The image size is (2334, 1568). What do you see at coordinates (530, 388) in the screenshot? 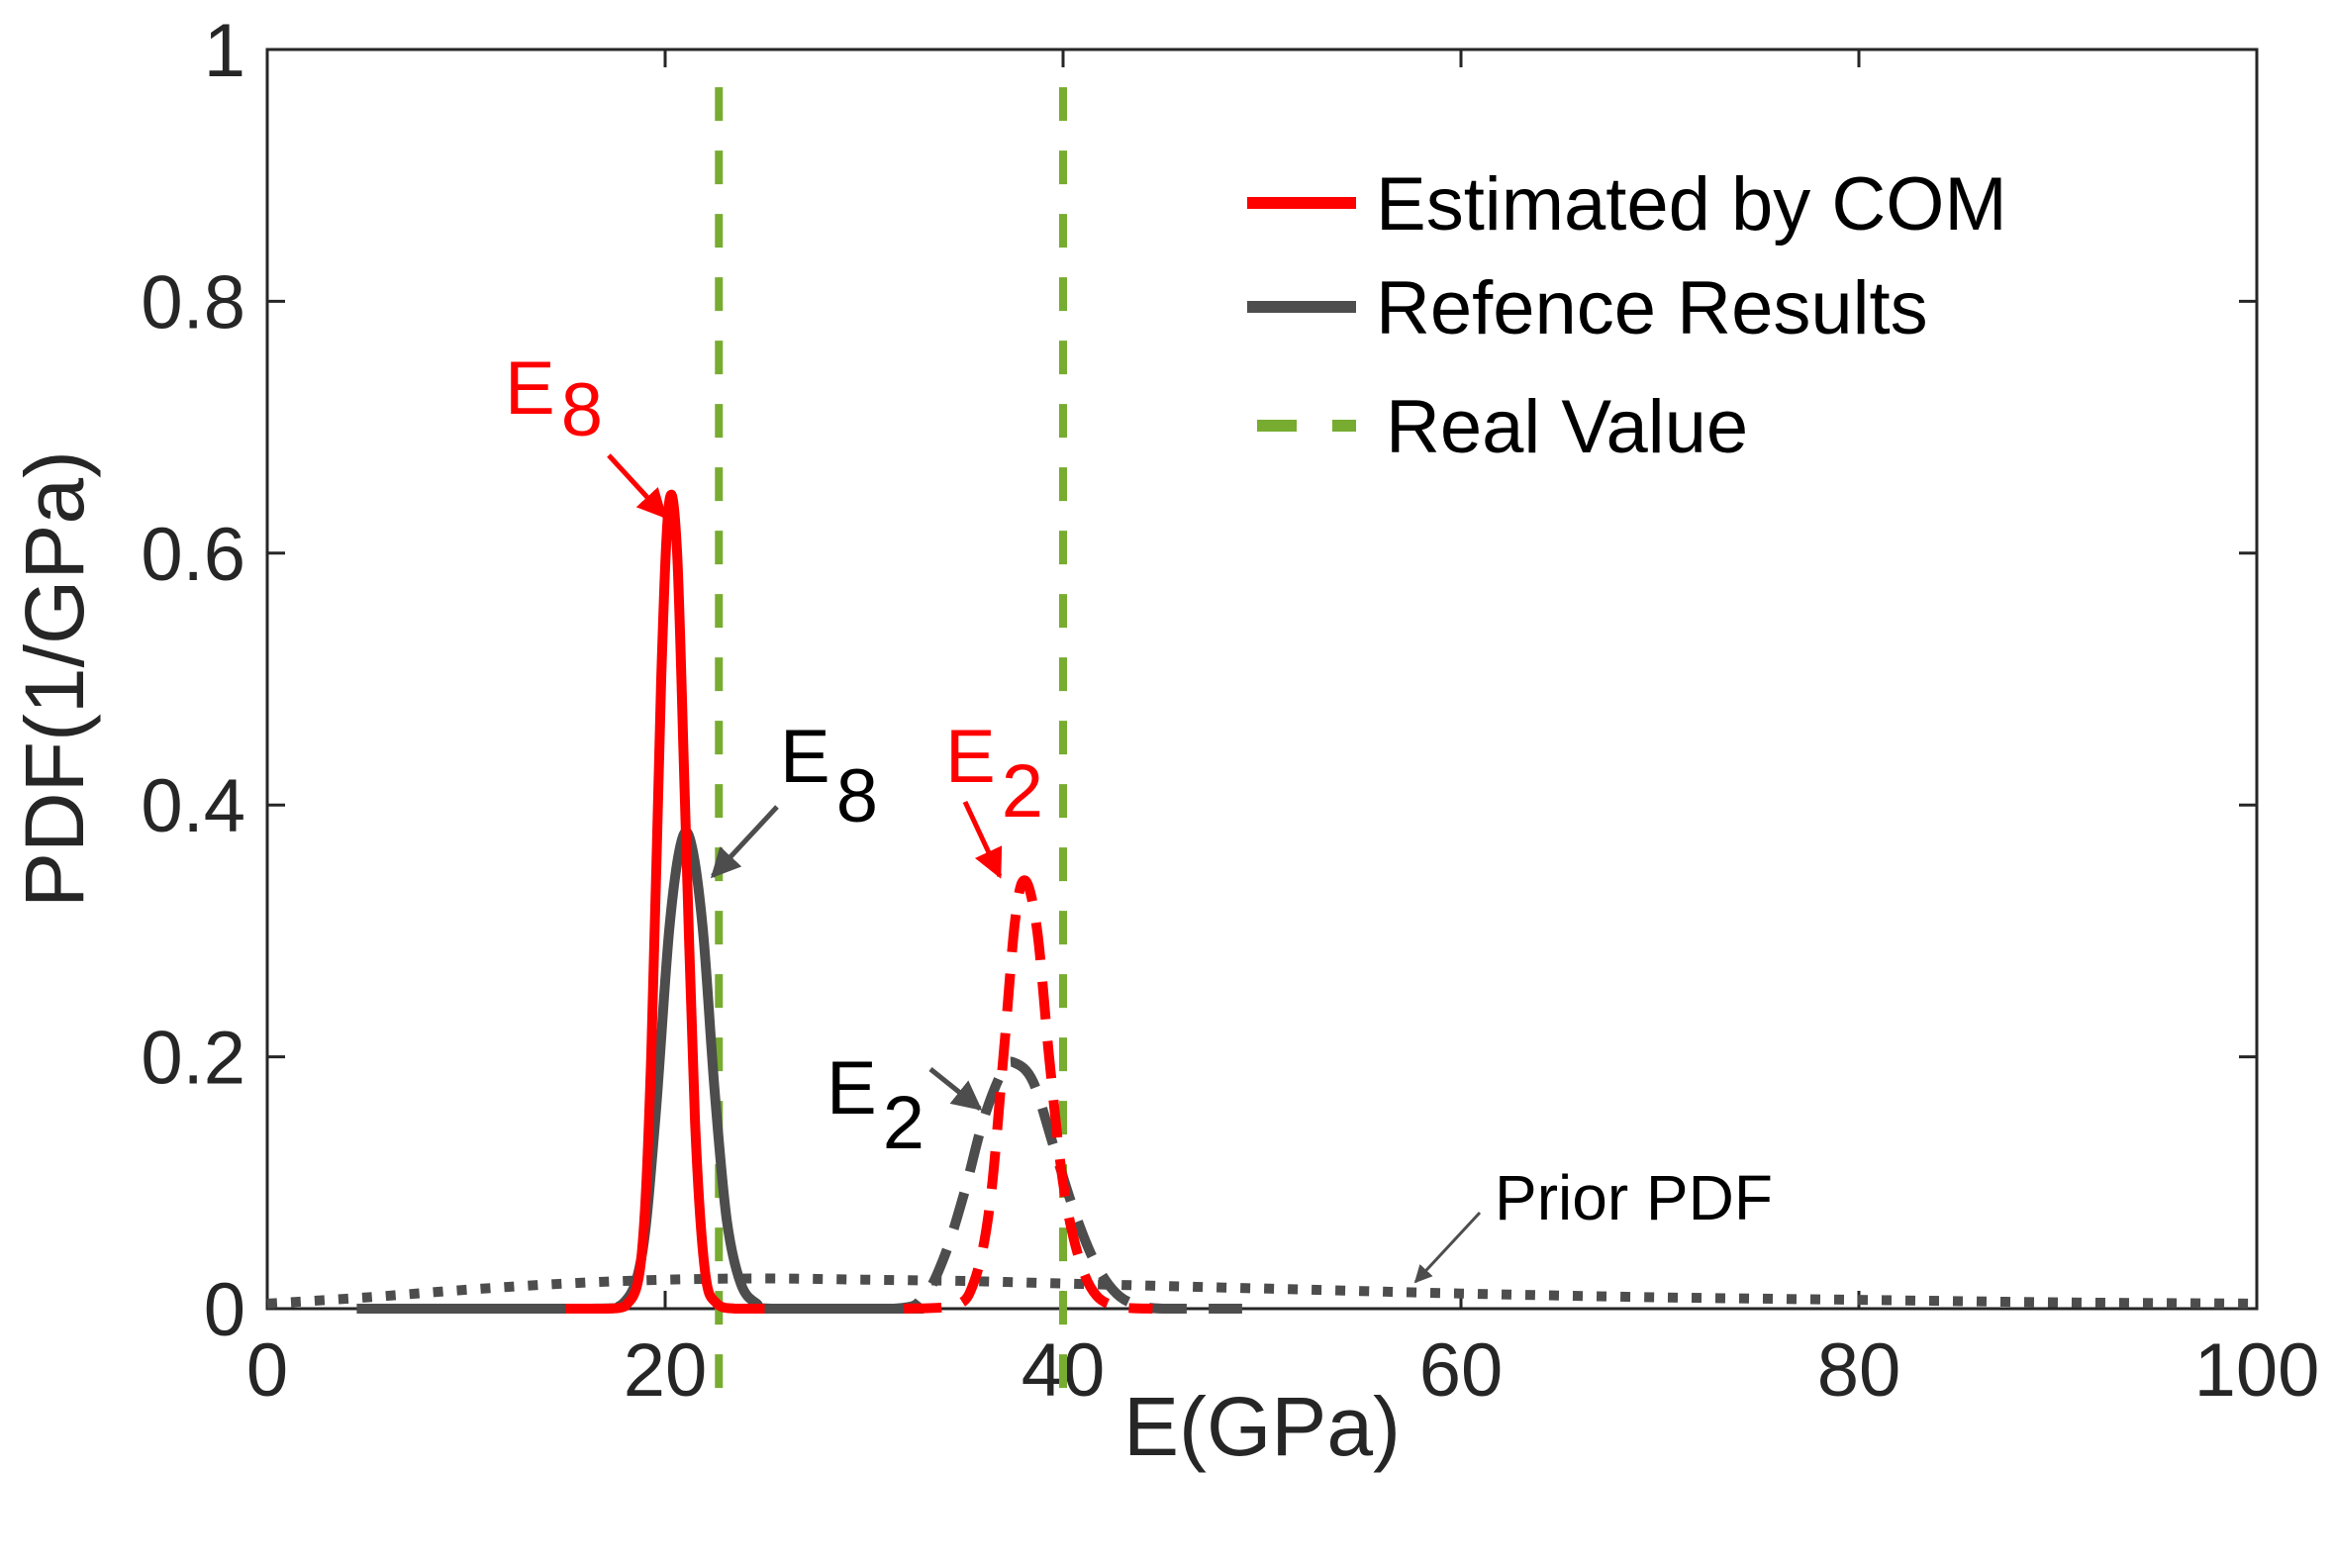
I see `annotation-e8-red-letter: E` at bounding box center [530, 388].